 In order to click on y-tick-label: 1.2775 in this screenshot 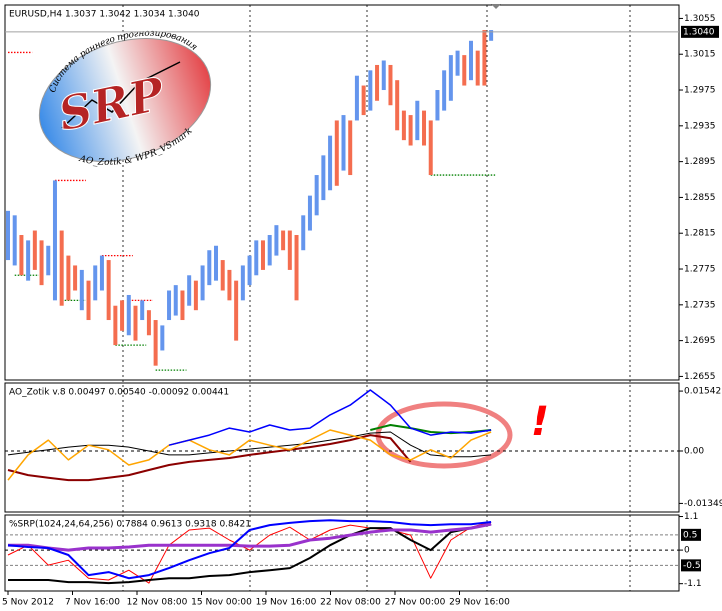, I will do `click(700, 270)`.